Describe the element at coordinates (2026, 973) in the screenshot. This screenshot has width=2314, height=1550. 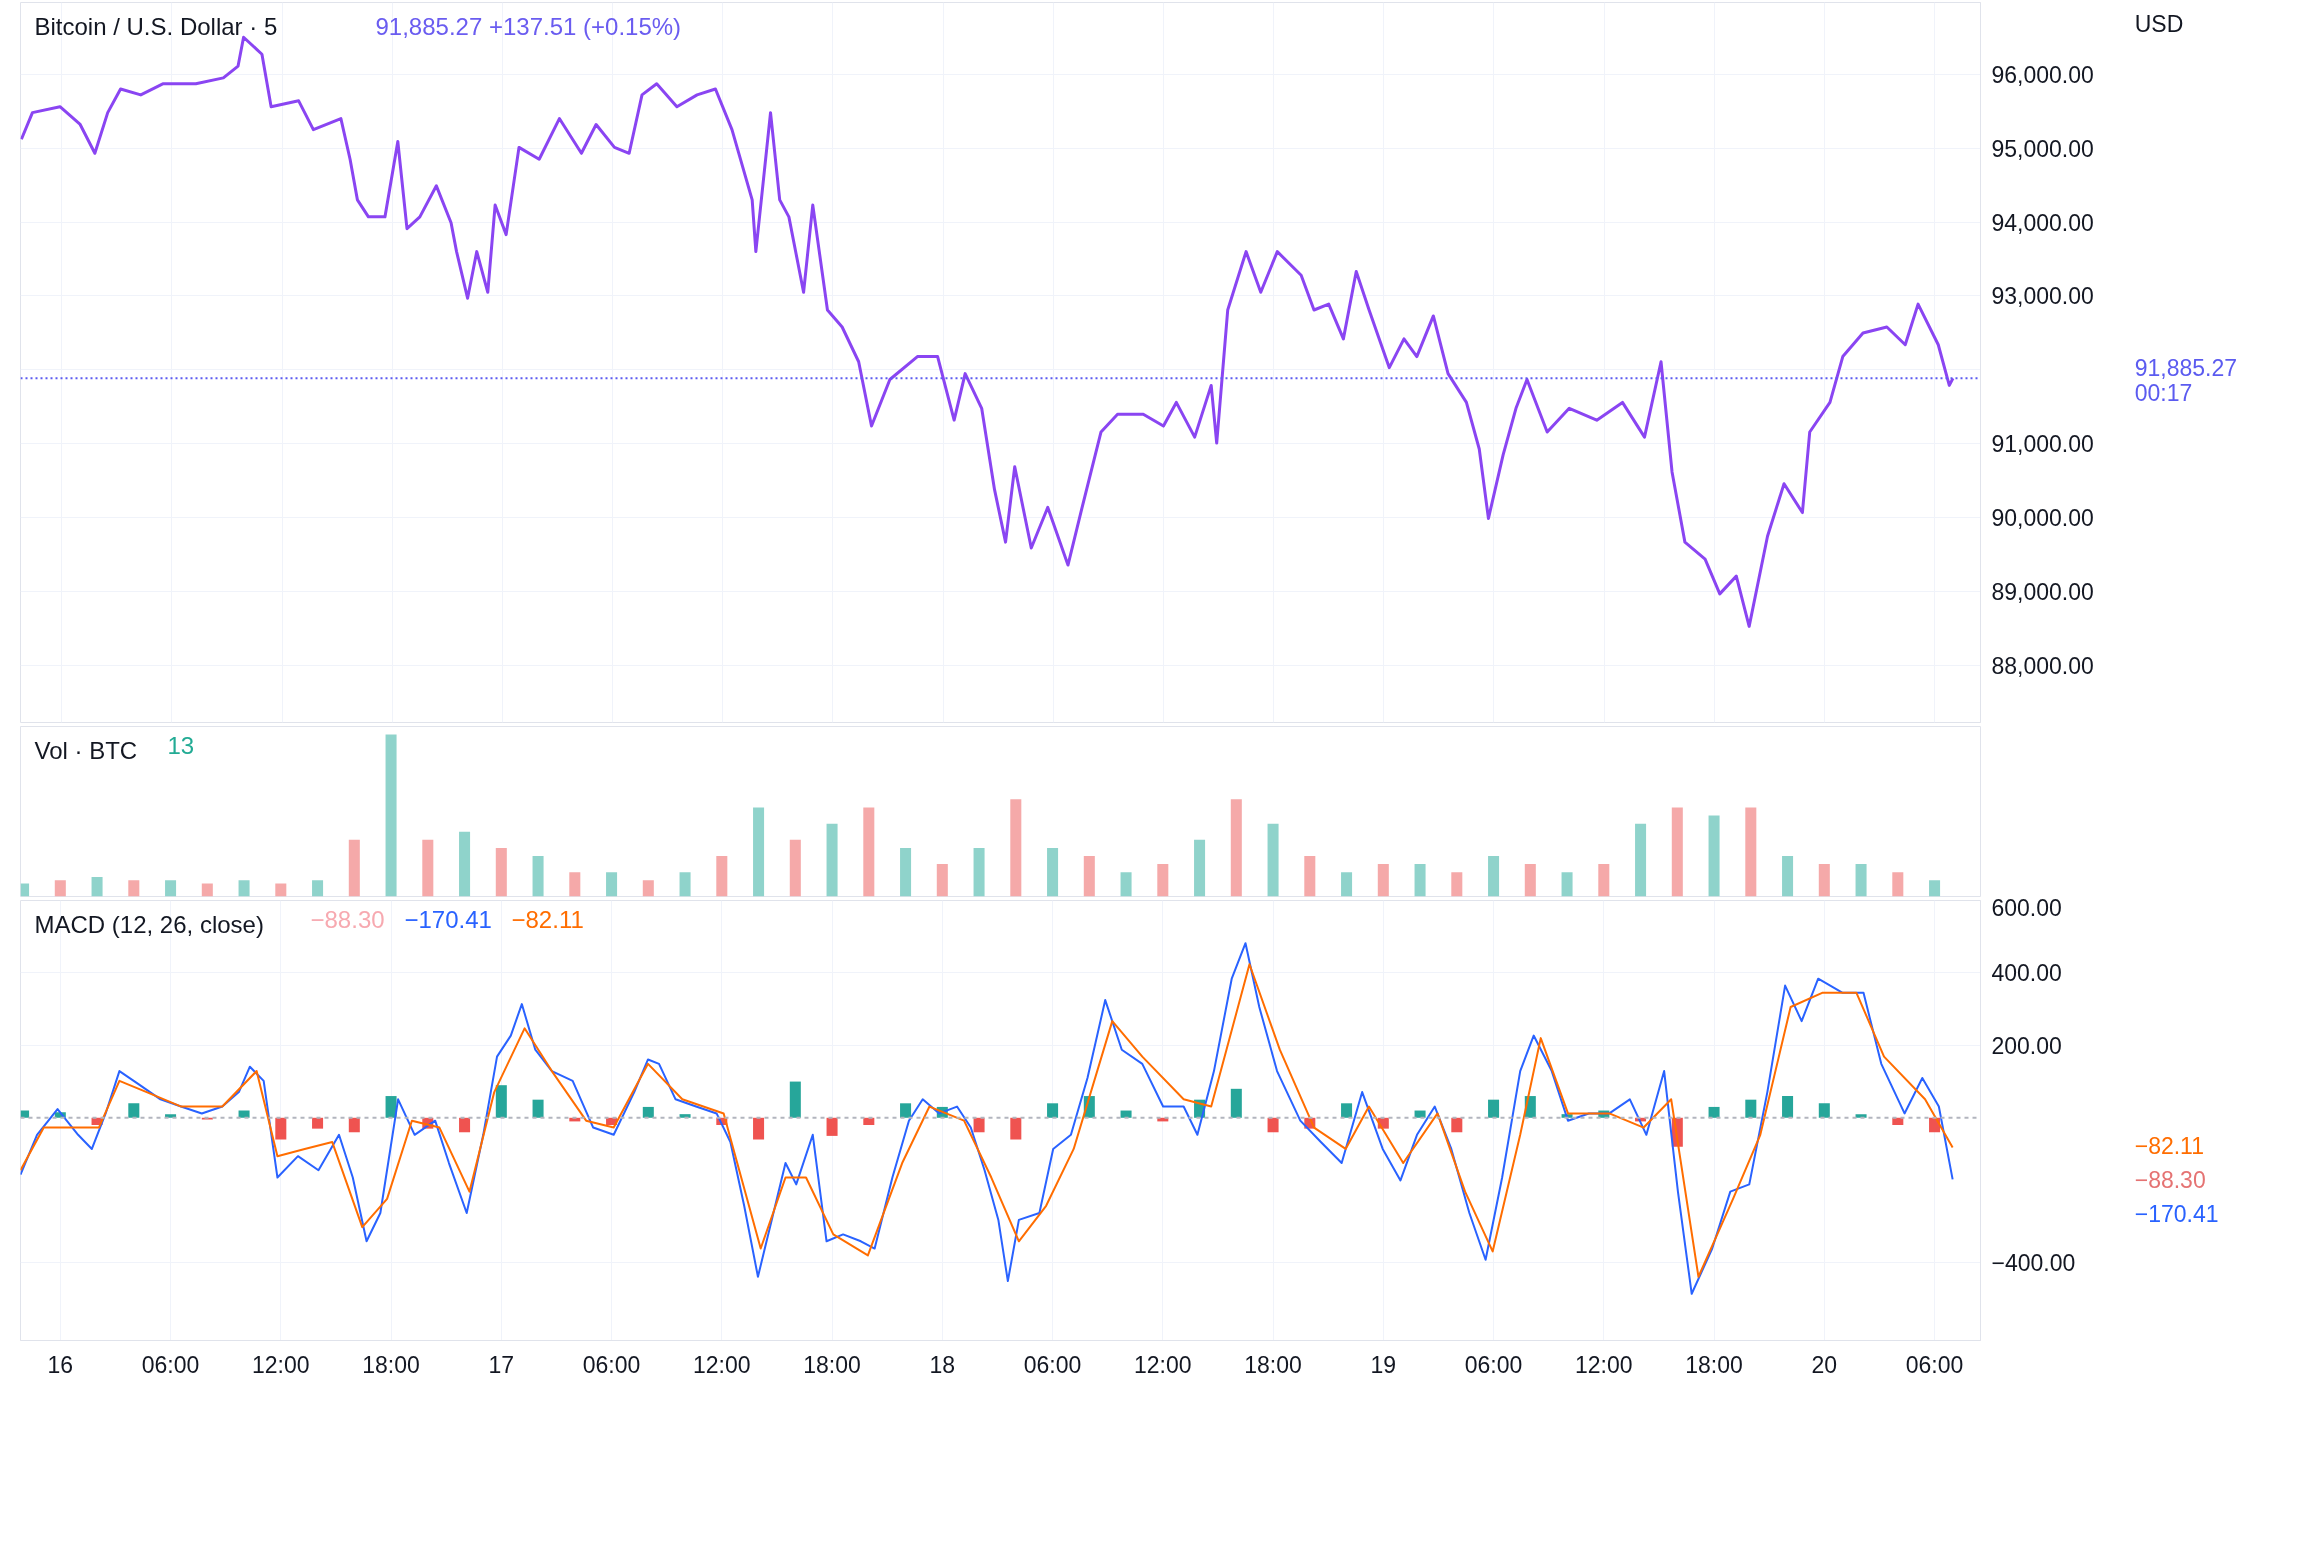
I see `y-tick-label: 400.00` at that location.